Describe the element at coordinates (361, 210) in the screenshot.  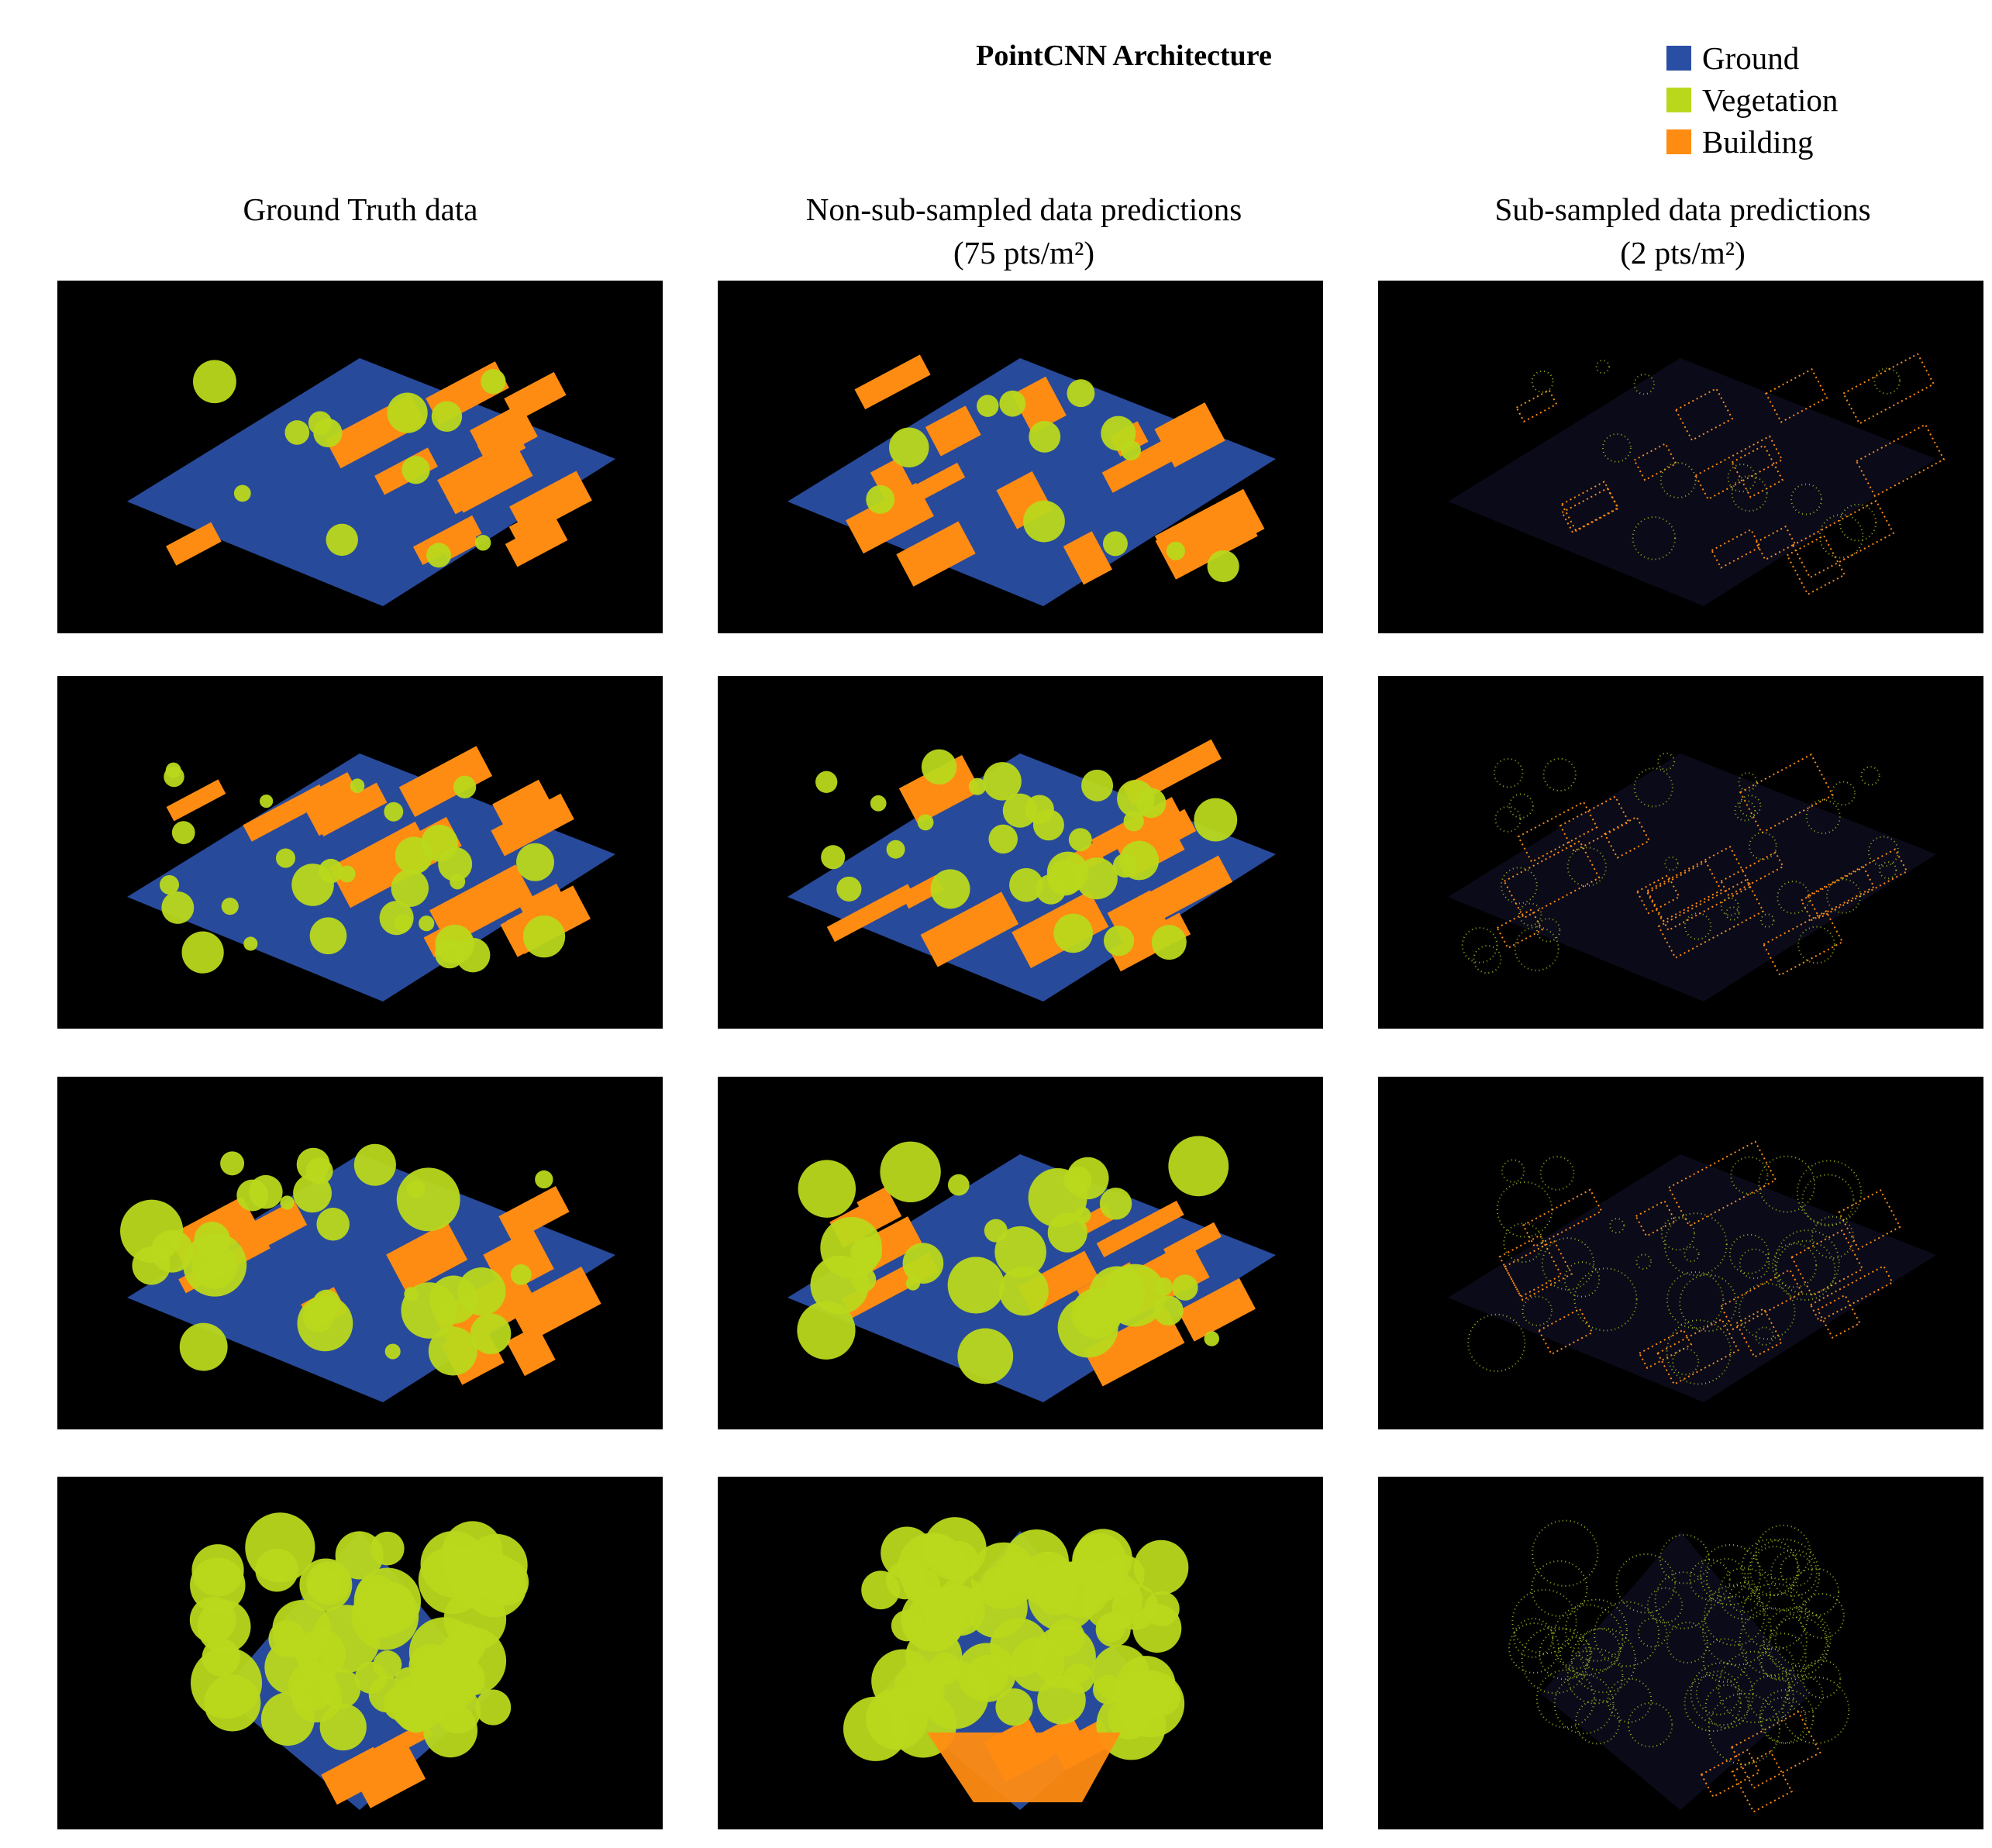
I see `column-heading-ground-truth: Ground Truth data` at that location.